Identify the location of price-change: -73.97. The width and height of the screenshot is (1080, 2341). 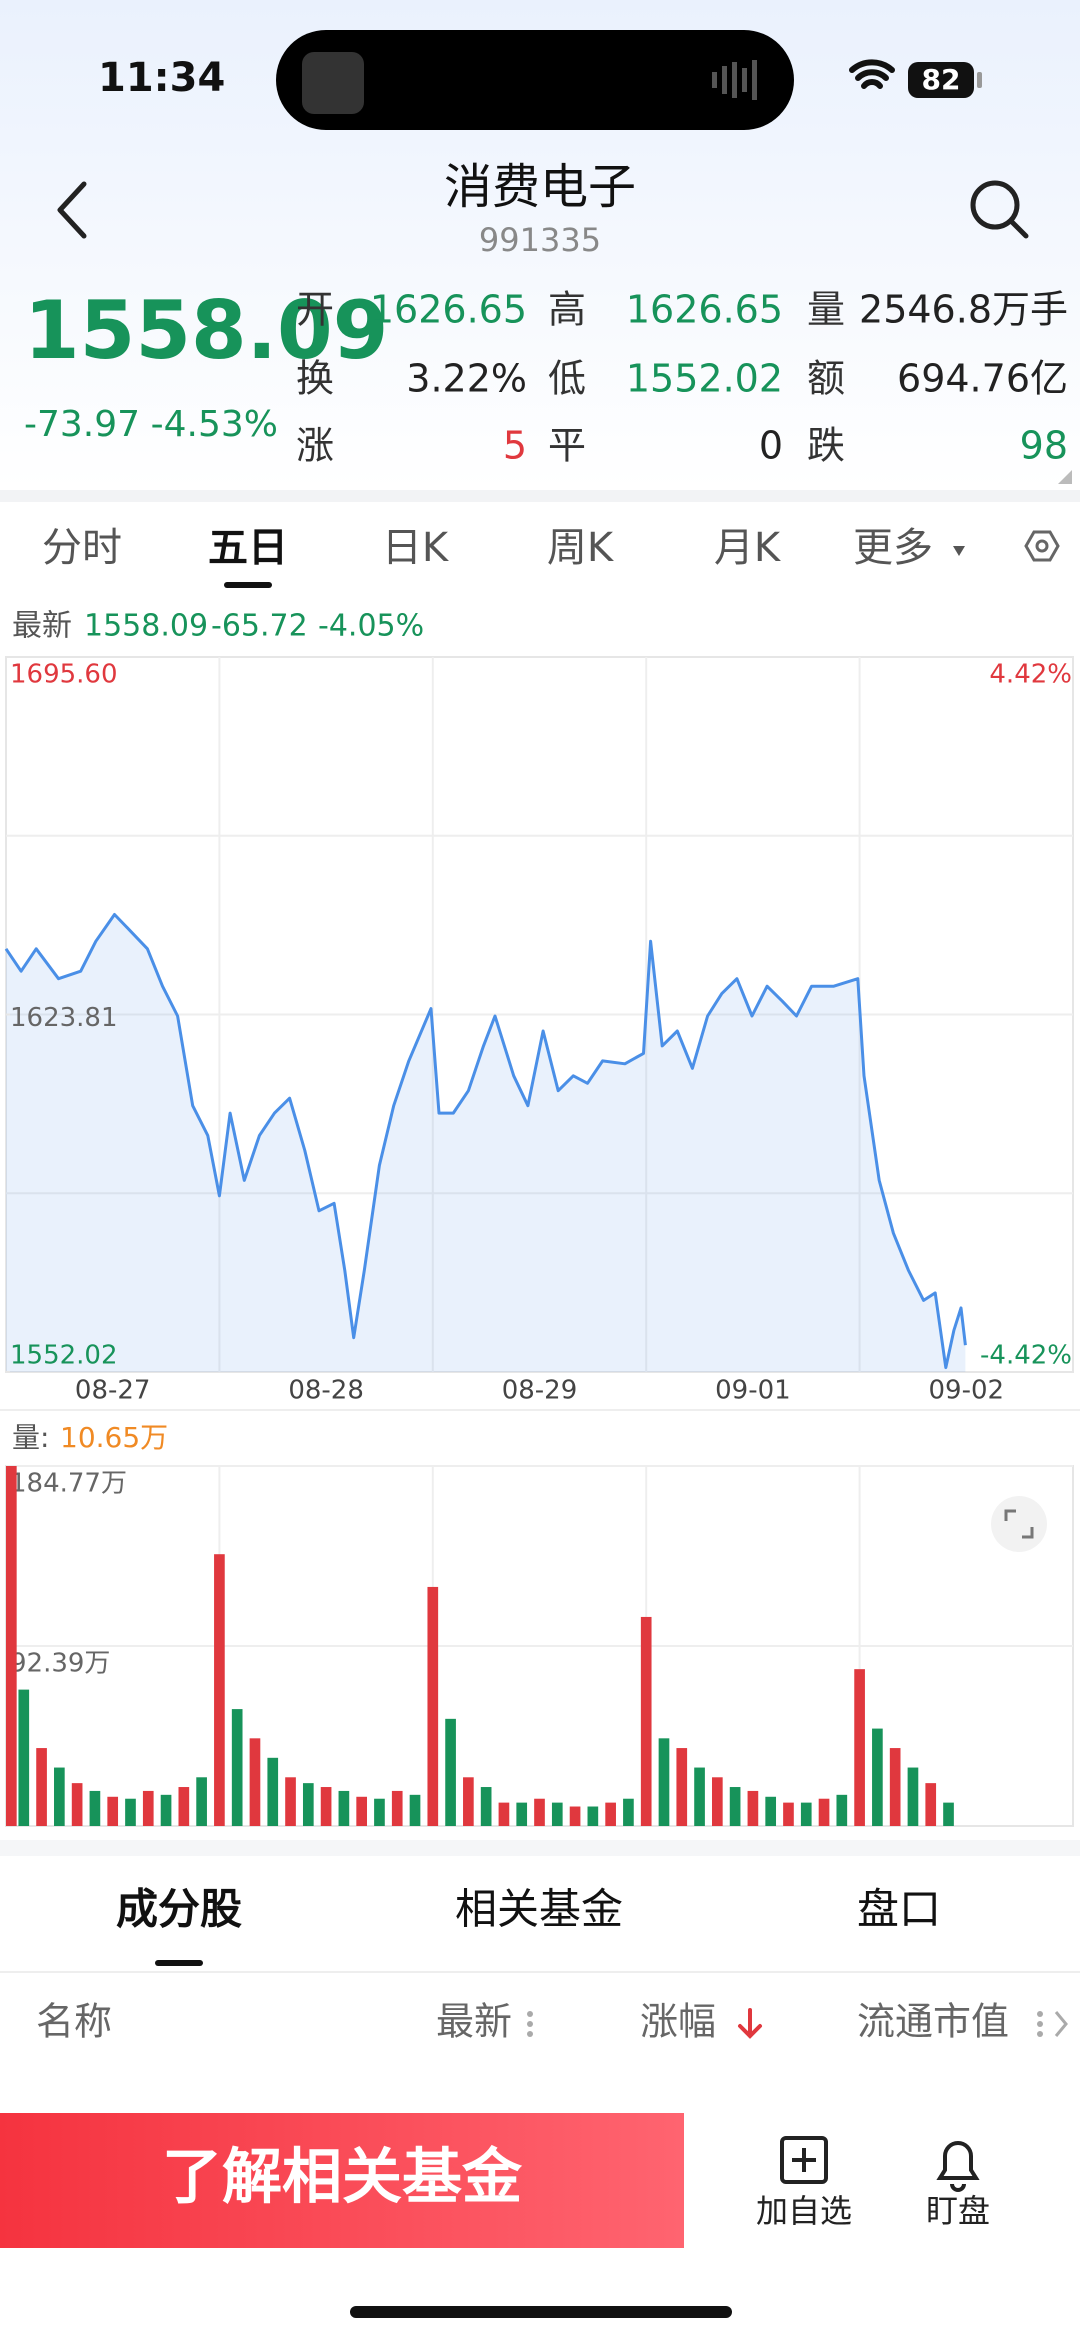
(82, 424).